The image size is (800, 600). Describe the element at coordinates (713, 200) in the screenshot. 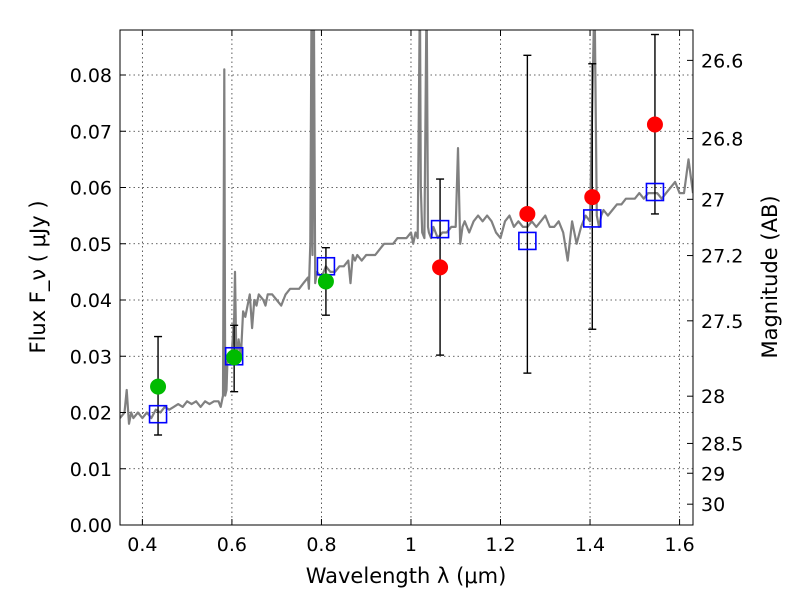

I see `magnitude-tick-label: 27` at that location.